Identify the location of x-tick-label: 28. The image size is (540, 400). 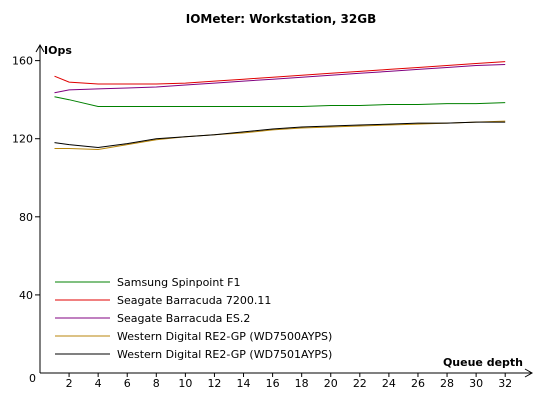
(447, 383).